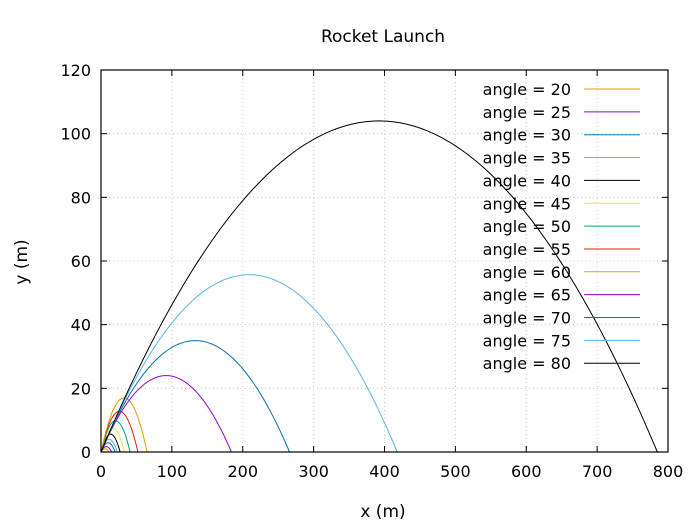 This screenshot has height=525, width=700. Describe the element at coordinates (668, 471) in the screenshot. I see `x-tick-label: 800` at that location.